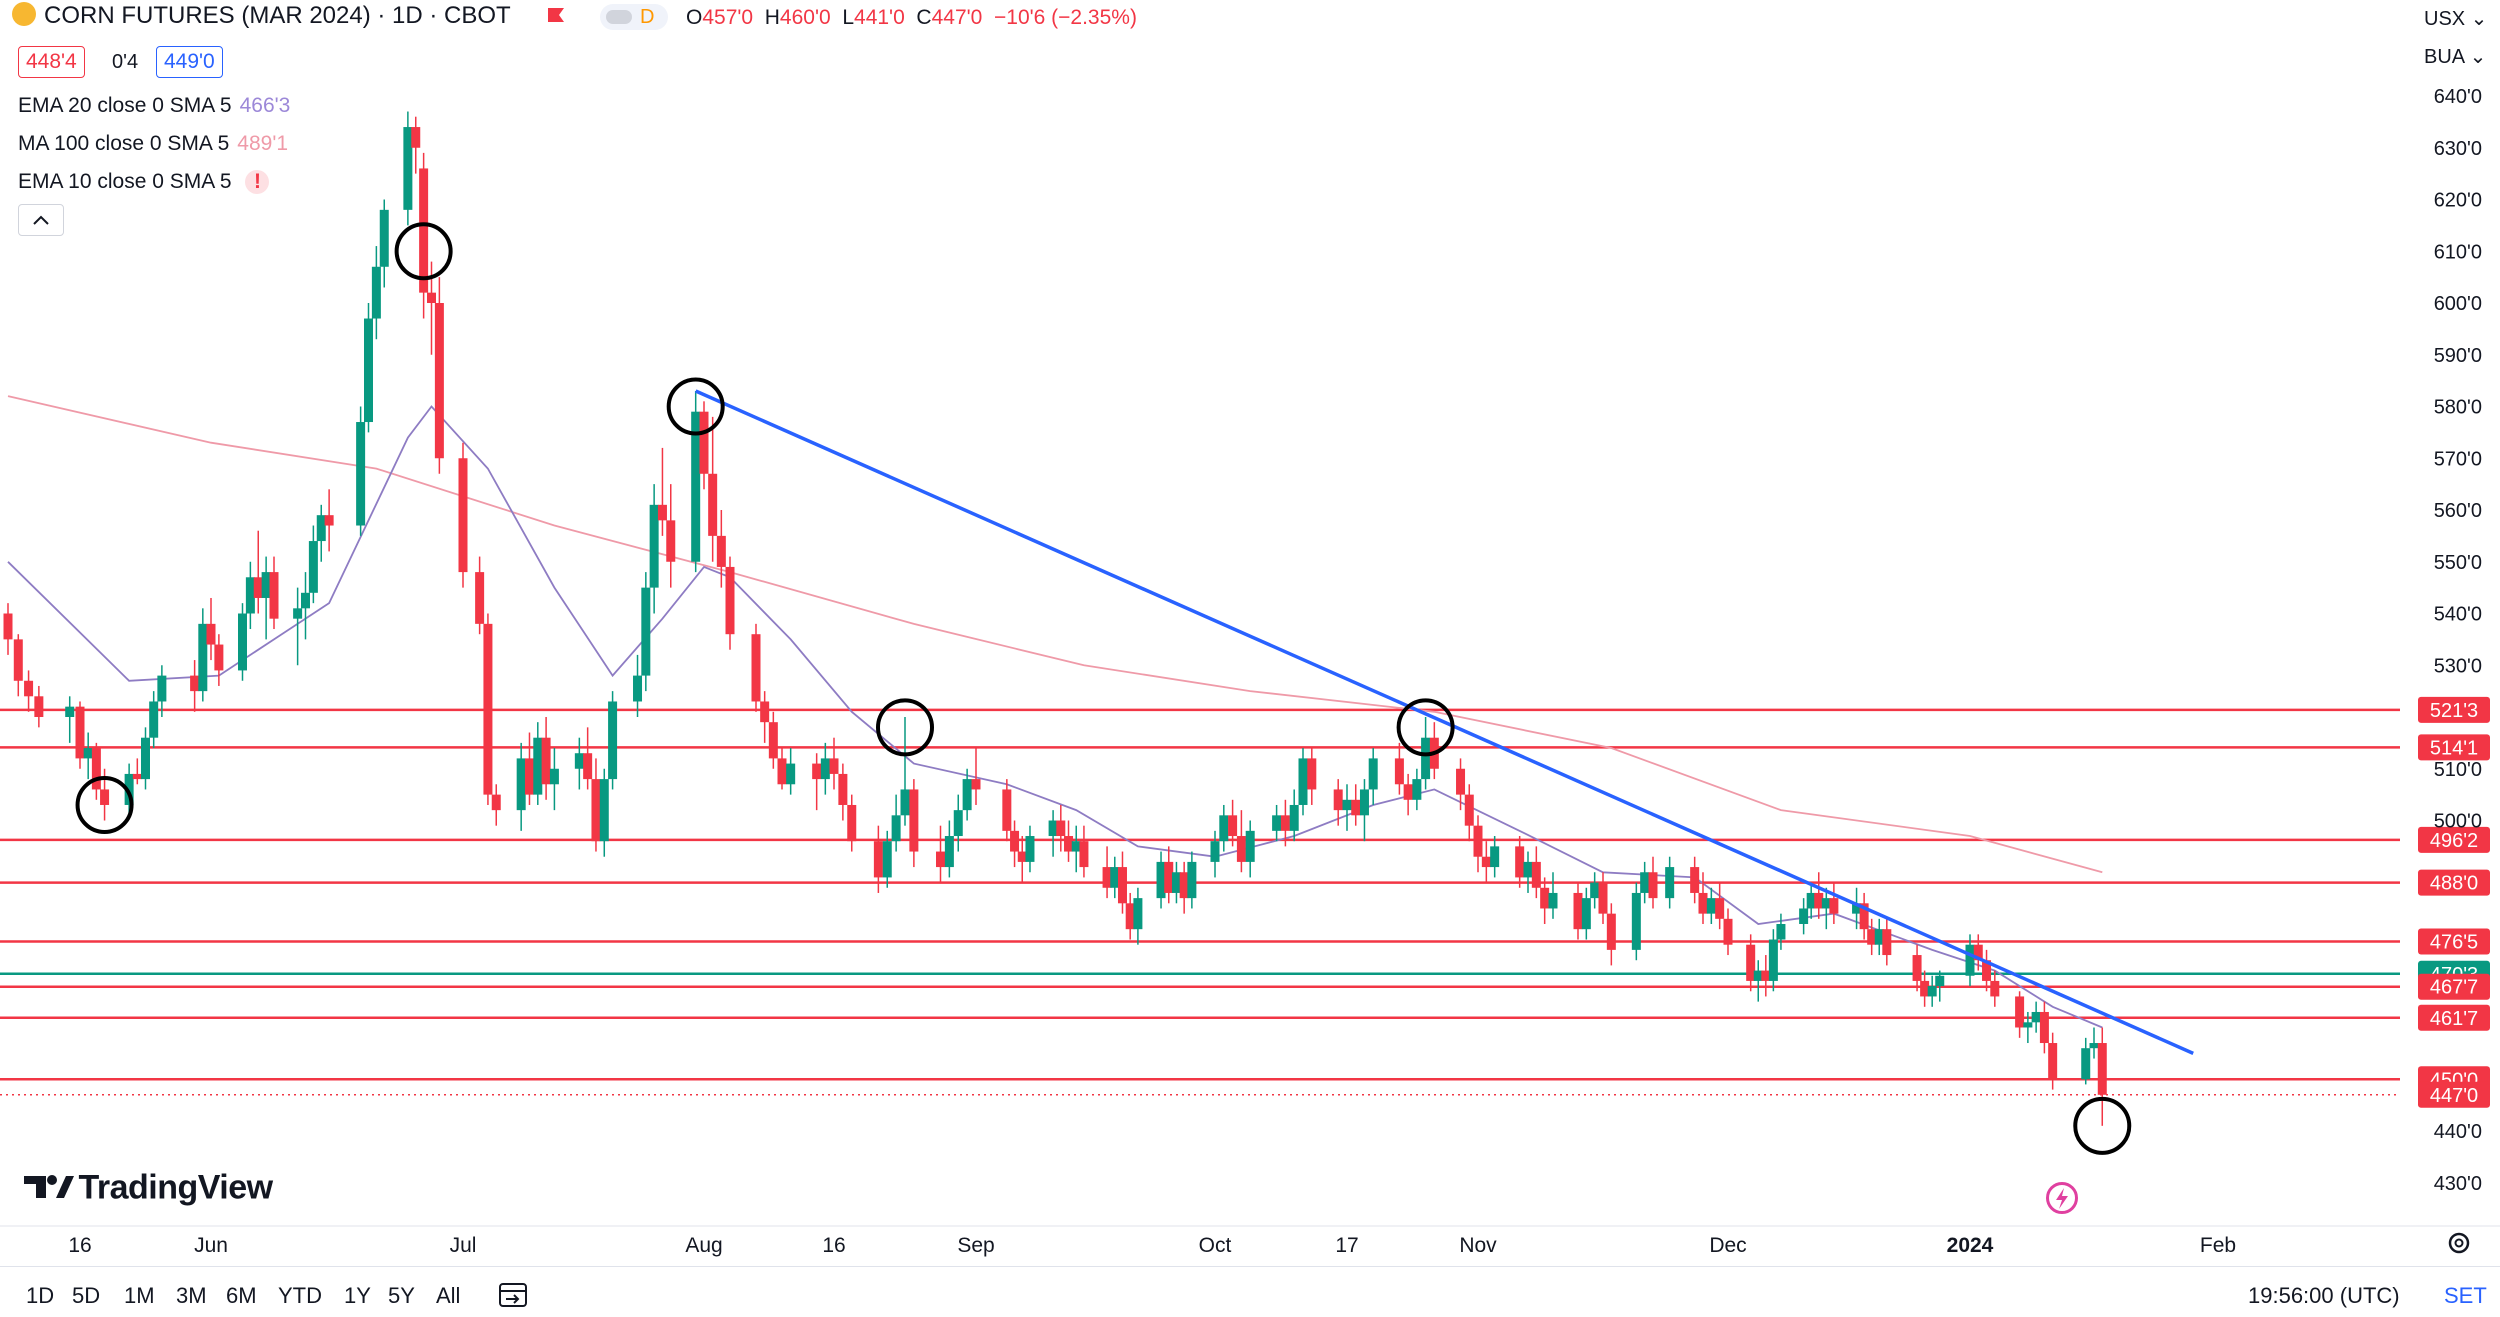 This screenshot has height=1317, width=2500. Describe the element at coordinates (556, 15) in the screenshot. I see `flag-icon` at that location.